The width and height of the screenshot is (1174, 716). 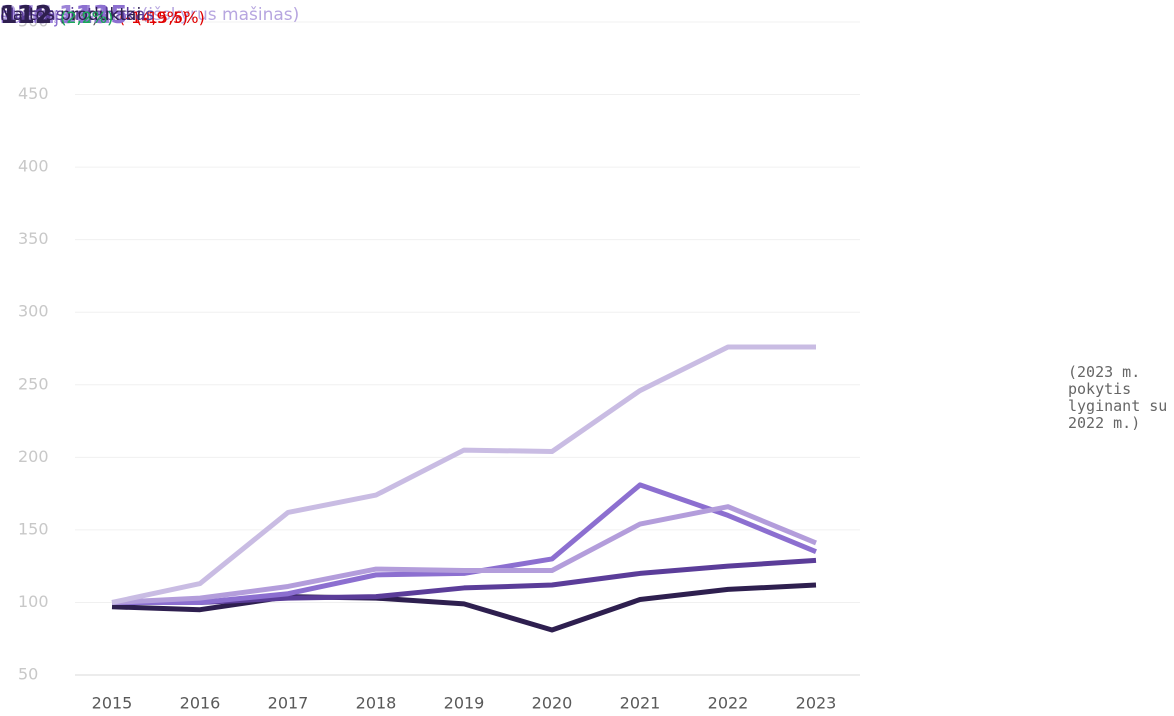 I want to click on value-label-group: 112 (2,2%), so click(x=56, y=16).